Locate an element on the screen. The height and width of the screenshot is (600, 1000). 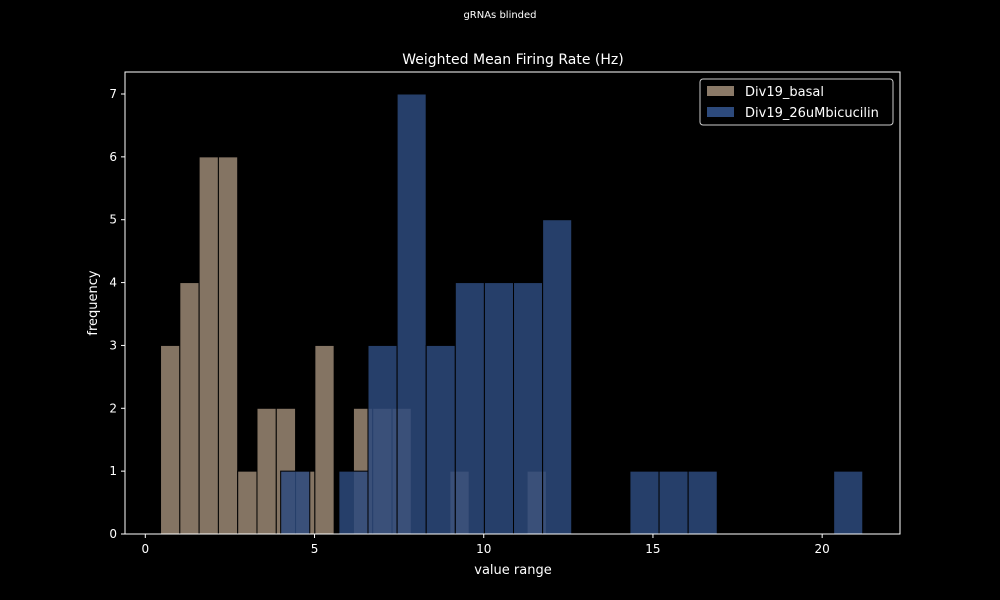
x-tick-label-3: 15 is located at coordinates (652, 549).